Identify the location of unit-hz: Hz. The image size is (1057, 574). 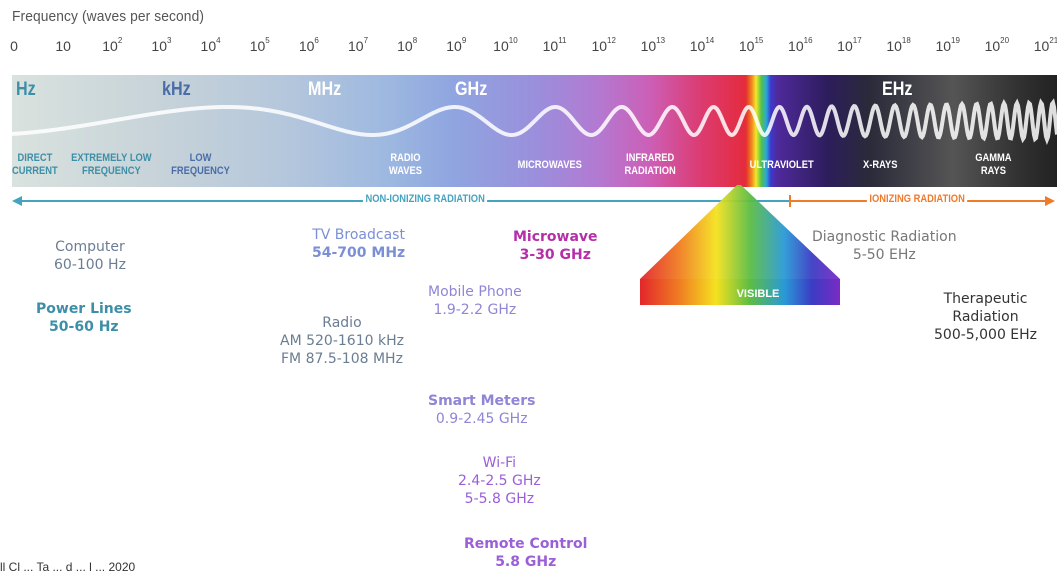
(26, 89).